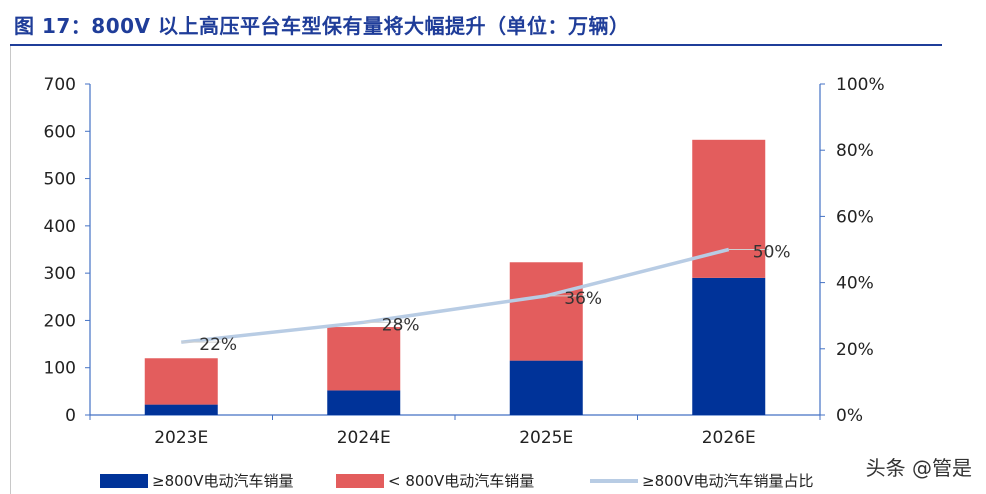 The height and width of the screenshot is (494, 986). What do you see at coordinates (546, 387) in the screenshot?
I see `bar-800v-2025E` at bounding box center [546, 387].